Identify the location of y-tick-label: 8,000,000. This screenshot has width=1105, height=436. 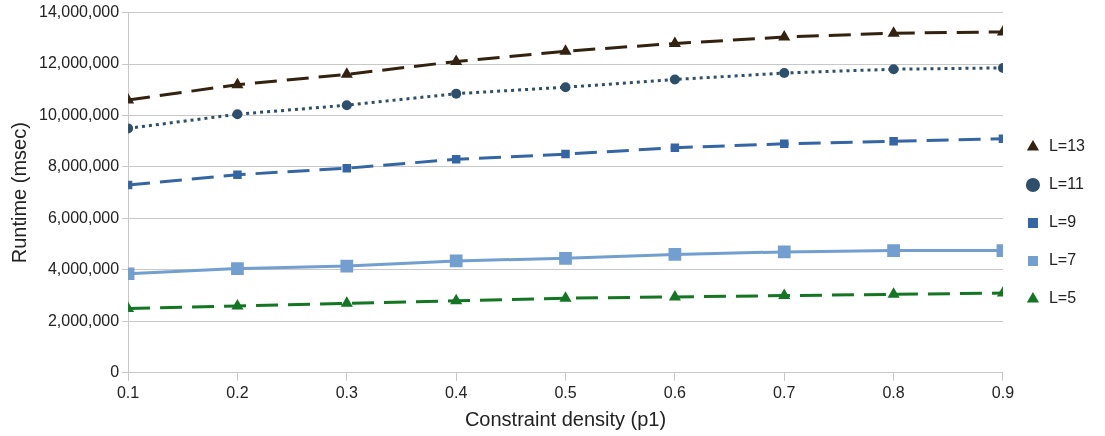
(83, 166).